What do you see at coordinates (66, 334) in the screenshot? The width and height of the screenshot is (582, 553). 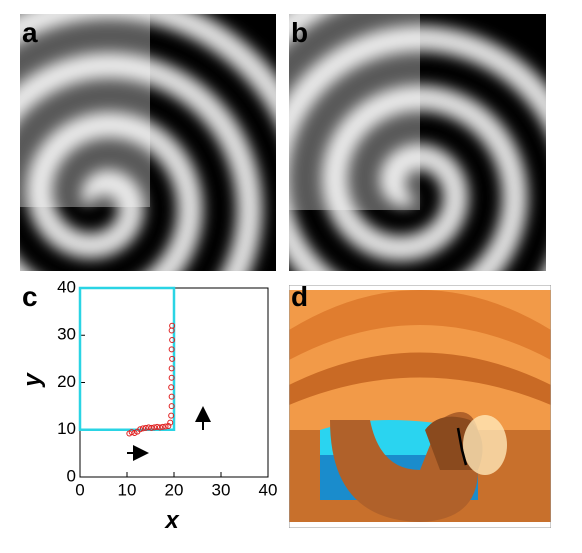 I see `y-tick-label: 30` at bounding box center [66, 334].